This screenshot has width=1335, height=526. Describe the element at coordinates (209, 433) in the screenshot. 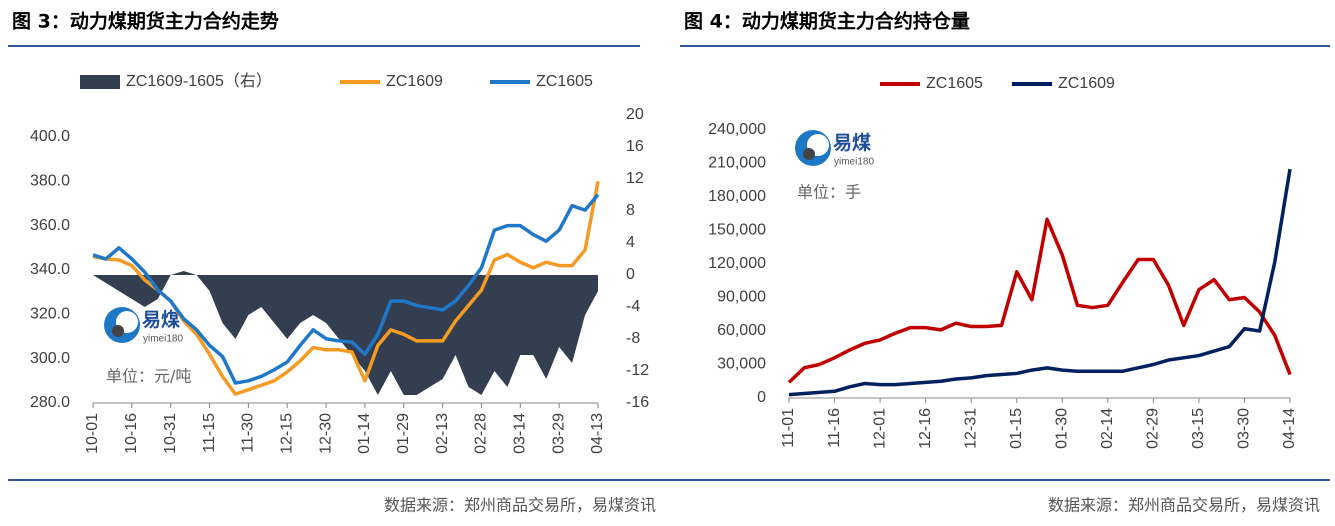

I see `x-tick-label: 11-15` at that location.